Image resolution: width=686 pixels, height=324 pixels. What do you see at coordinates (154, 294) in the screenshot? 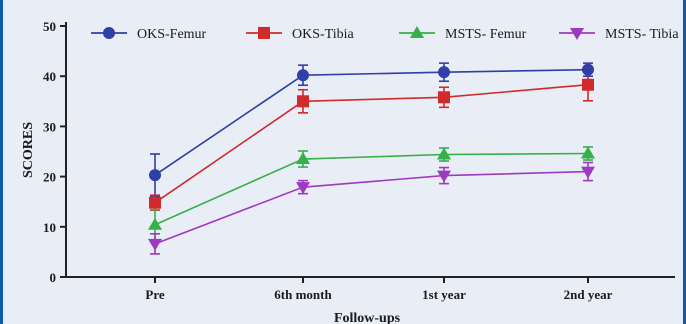
I see `x-tick-label: Pre` at bounding box center [154, 294].